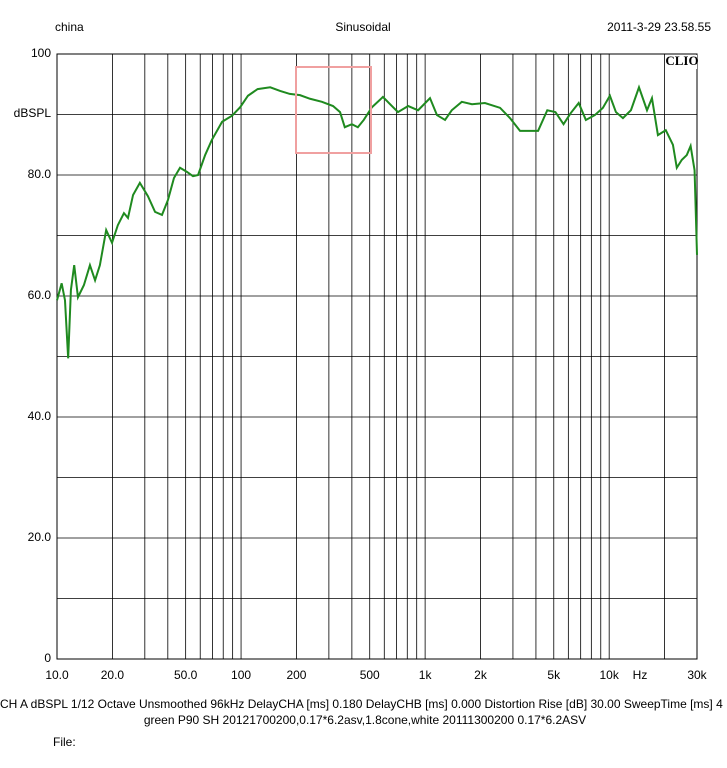  Describe the element at coordinates (113, 675) in the screenshot. I see `x-tick-label: 20.0` at that location.